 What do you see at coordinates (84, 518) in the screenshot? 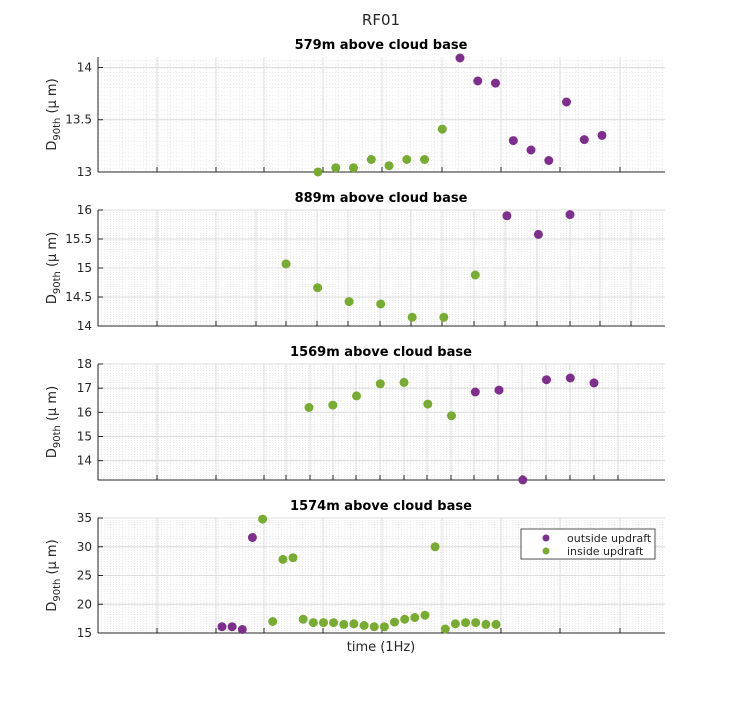
I see `y-tick-label: 35` at bounding box center [84, 518].